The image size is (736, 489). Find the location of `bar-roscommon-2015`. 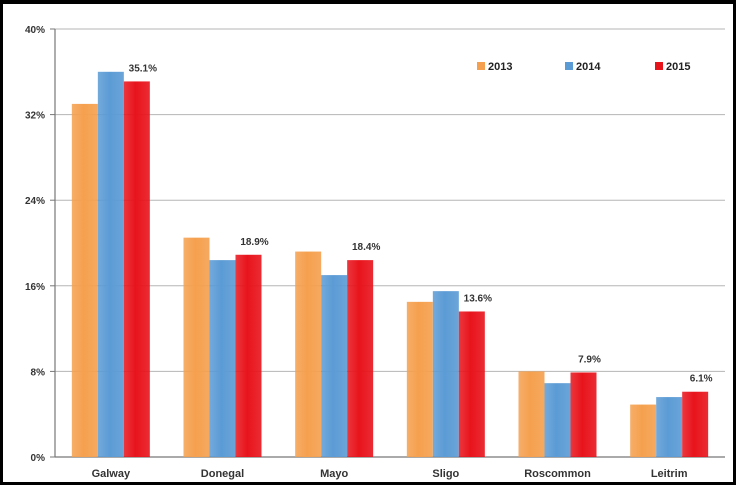

bar-roscommon-2015 is located at coordinates (583, 414).